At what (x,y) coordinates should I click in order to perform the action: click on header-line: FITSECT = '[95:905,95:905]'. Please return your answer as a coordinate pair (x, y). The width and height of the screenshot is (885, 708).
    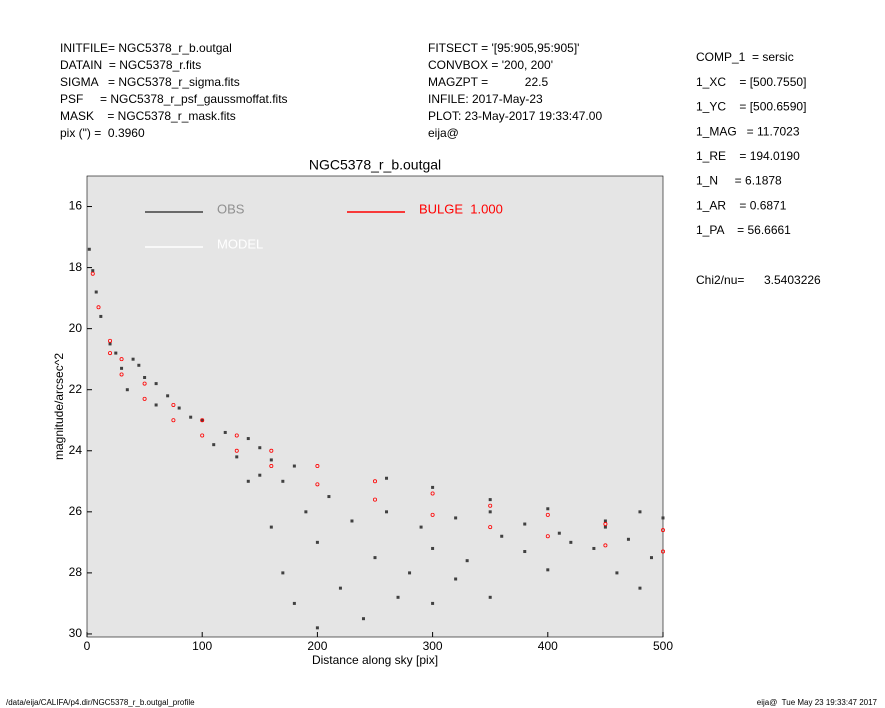
    Looking at the image, I should click on (503, 48).